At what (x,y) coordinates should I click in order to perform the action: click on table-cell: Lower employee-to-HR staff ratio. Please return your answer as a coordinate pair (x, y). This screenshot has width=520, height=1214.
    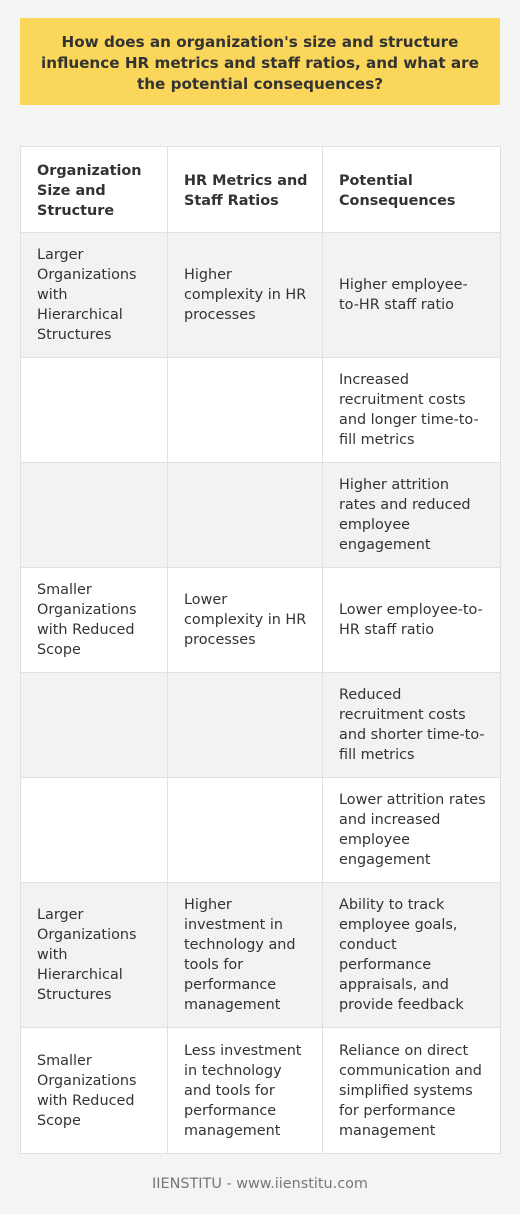
    Looking at the image, I should click on (411, 620).